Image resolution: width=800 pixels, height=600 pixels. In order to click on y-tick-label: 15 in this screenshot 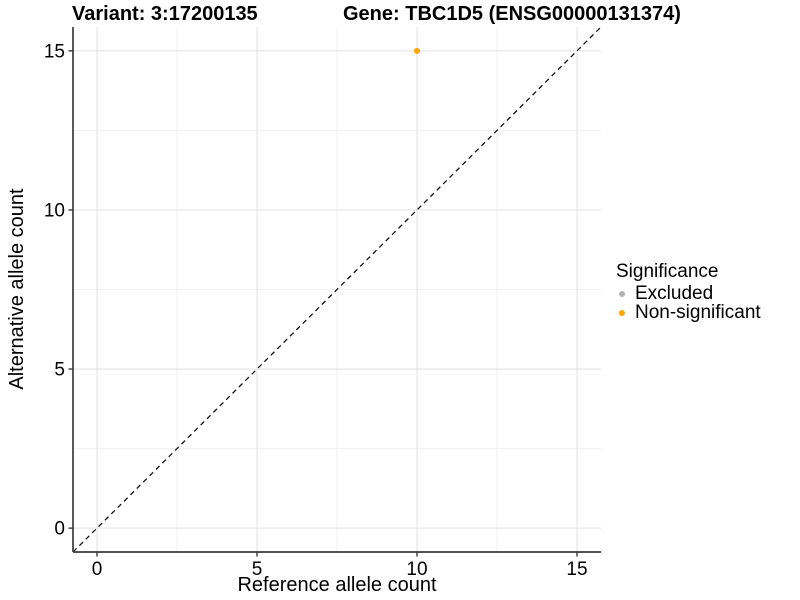, I will do `click(54, 51)`.